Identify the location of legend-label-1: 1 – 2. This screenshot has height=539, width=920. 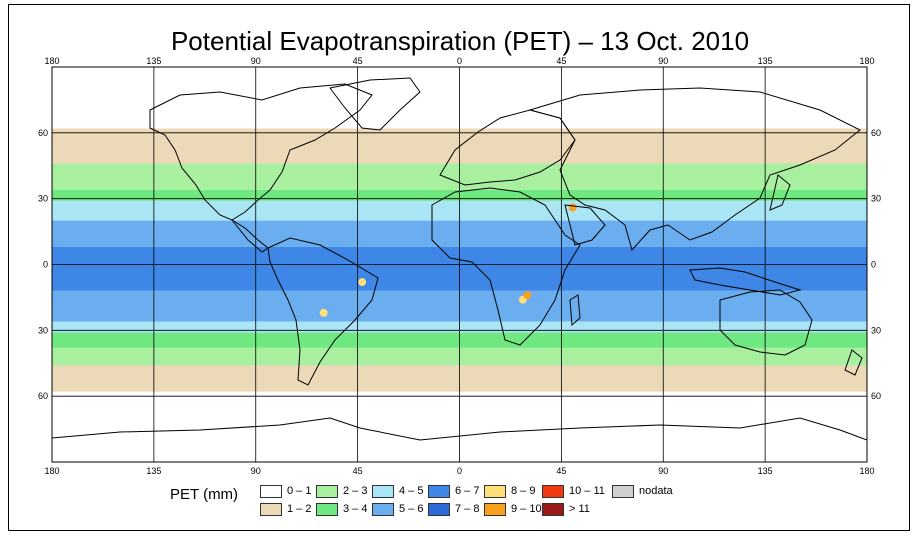
(299, 509).